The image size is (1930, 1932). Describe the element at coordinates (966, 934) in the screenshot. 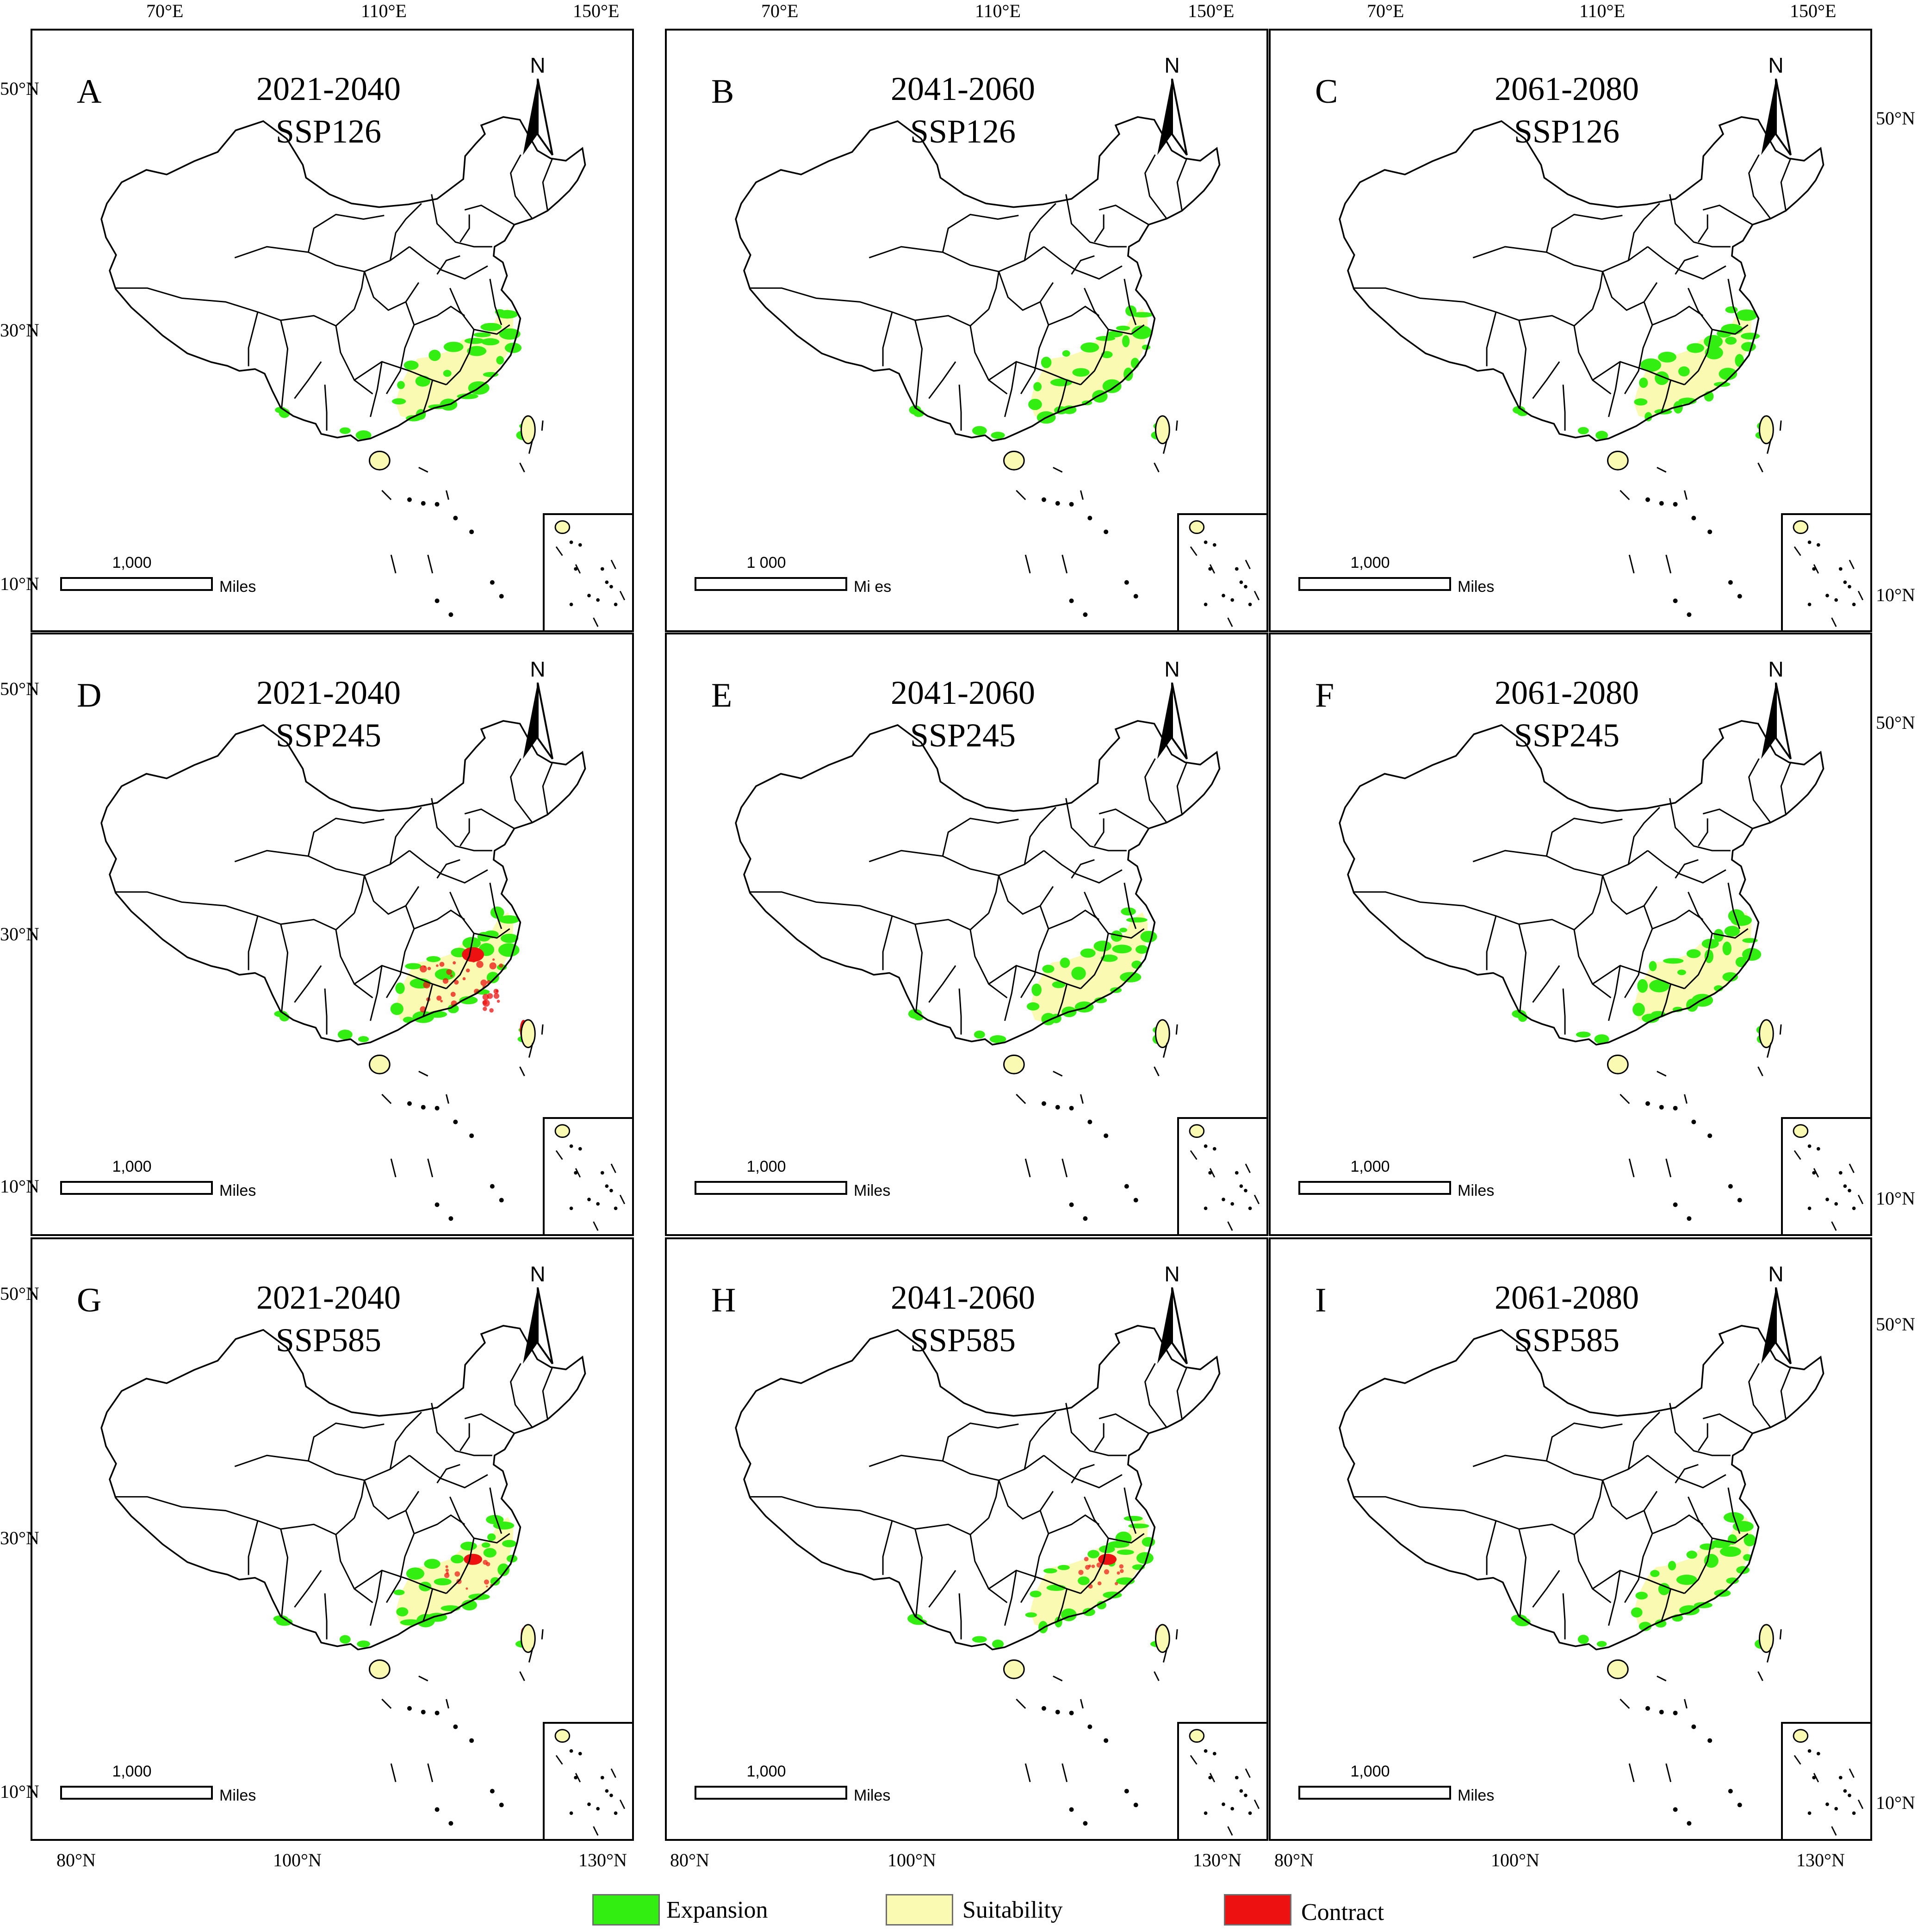

I see `map-panel-e: E 2041-2060 SSP245 N 1,000 Miles` at that location.